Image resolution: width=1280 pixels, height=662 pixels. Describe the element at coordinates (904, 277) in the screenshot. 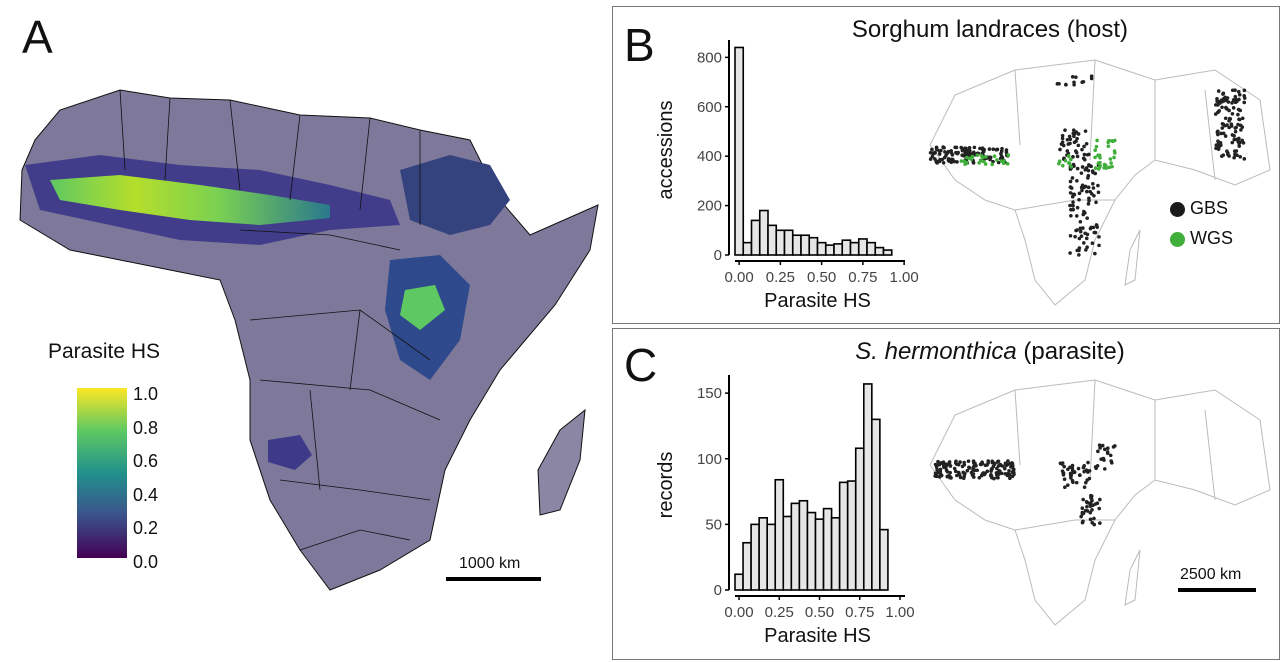

I see `hist-b-x-tick-label: 1.00` at that location.